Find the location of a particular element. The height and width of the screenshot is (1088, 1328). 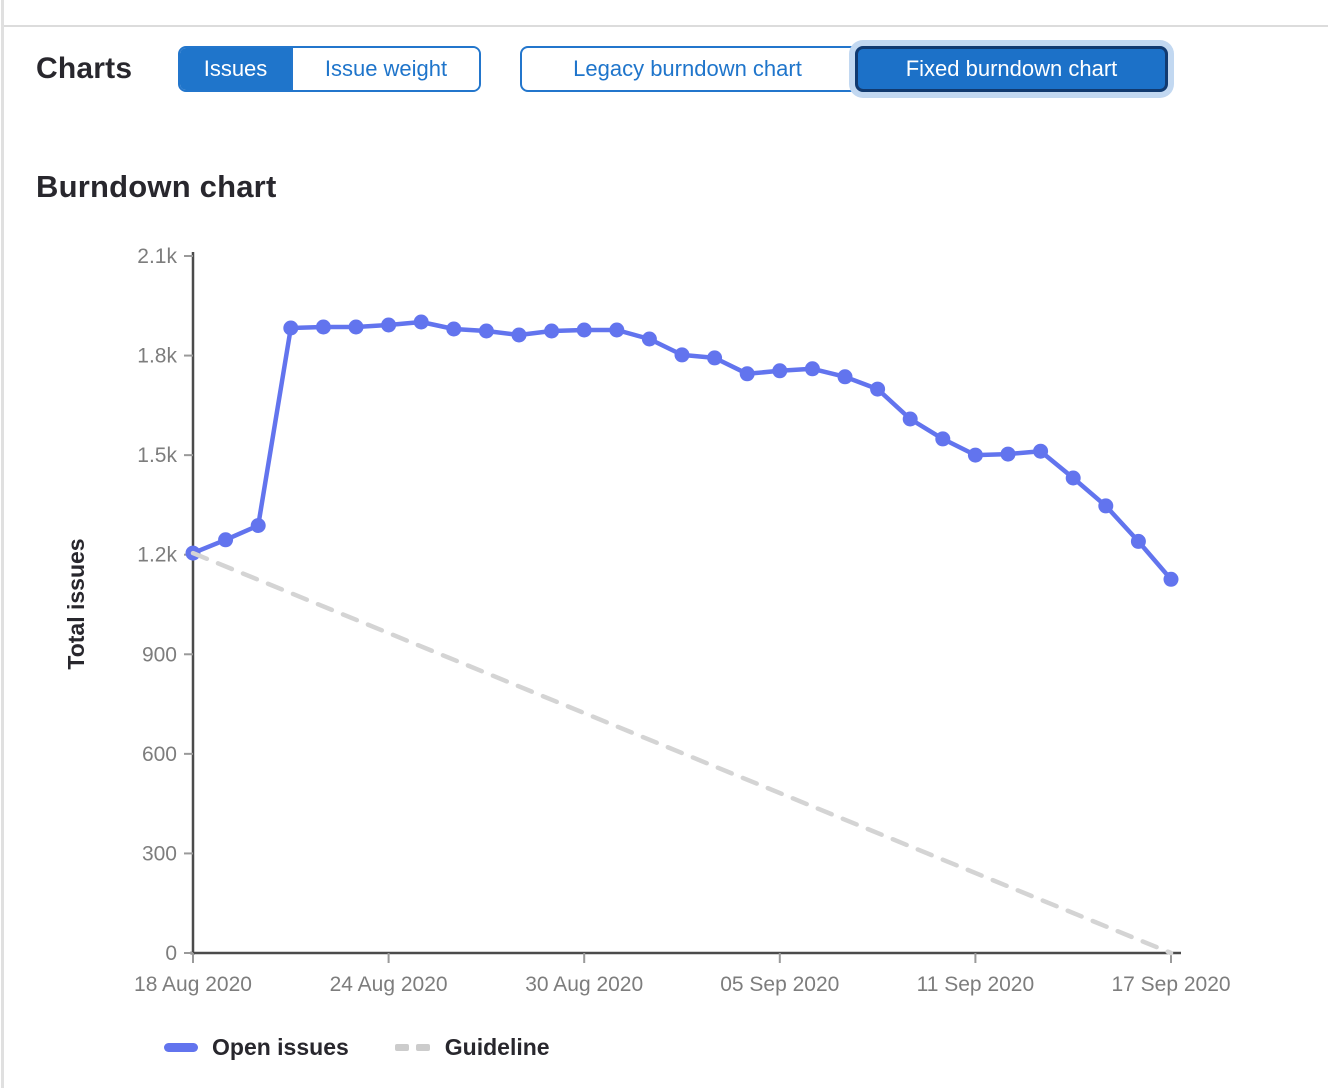

legend-item-guideline: Guideline is located at coordinates (472, 1047).